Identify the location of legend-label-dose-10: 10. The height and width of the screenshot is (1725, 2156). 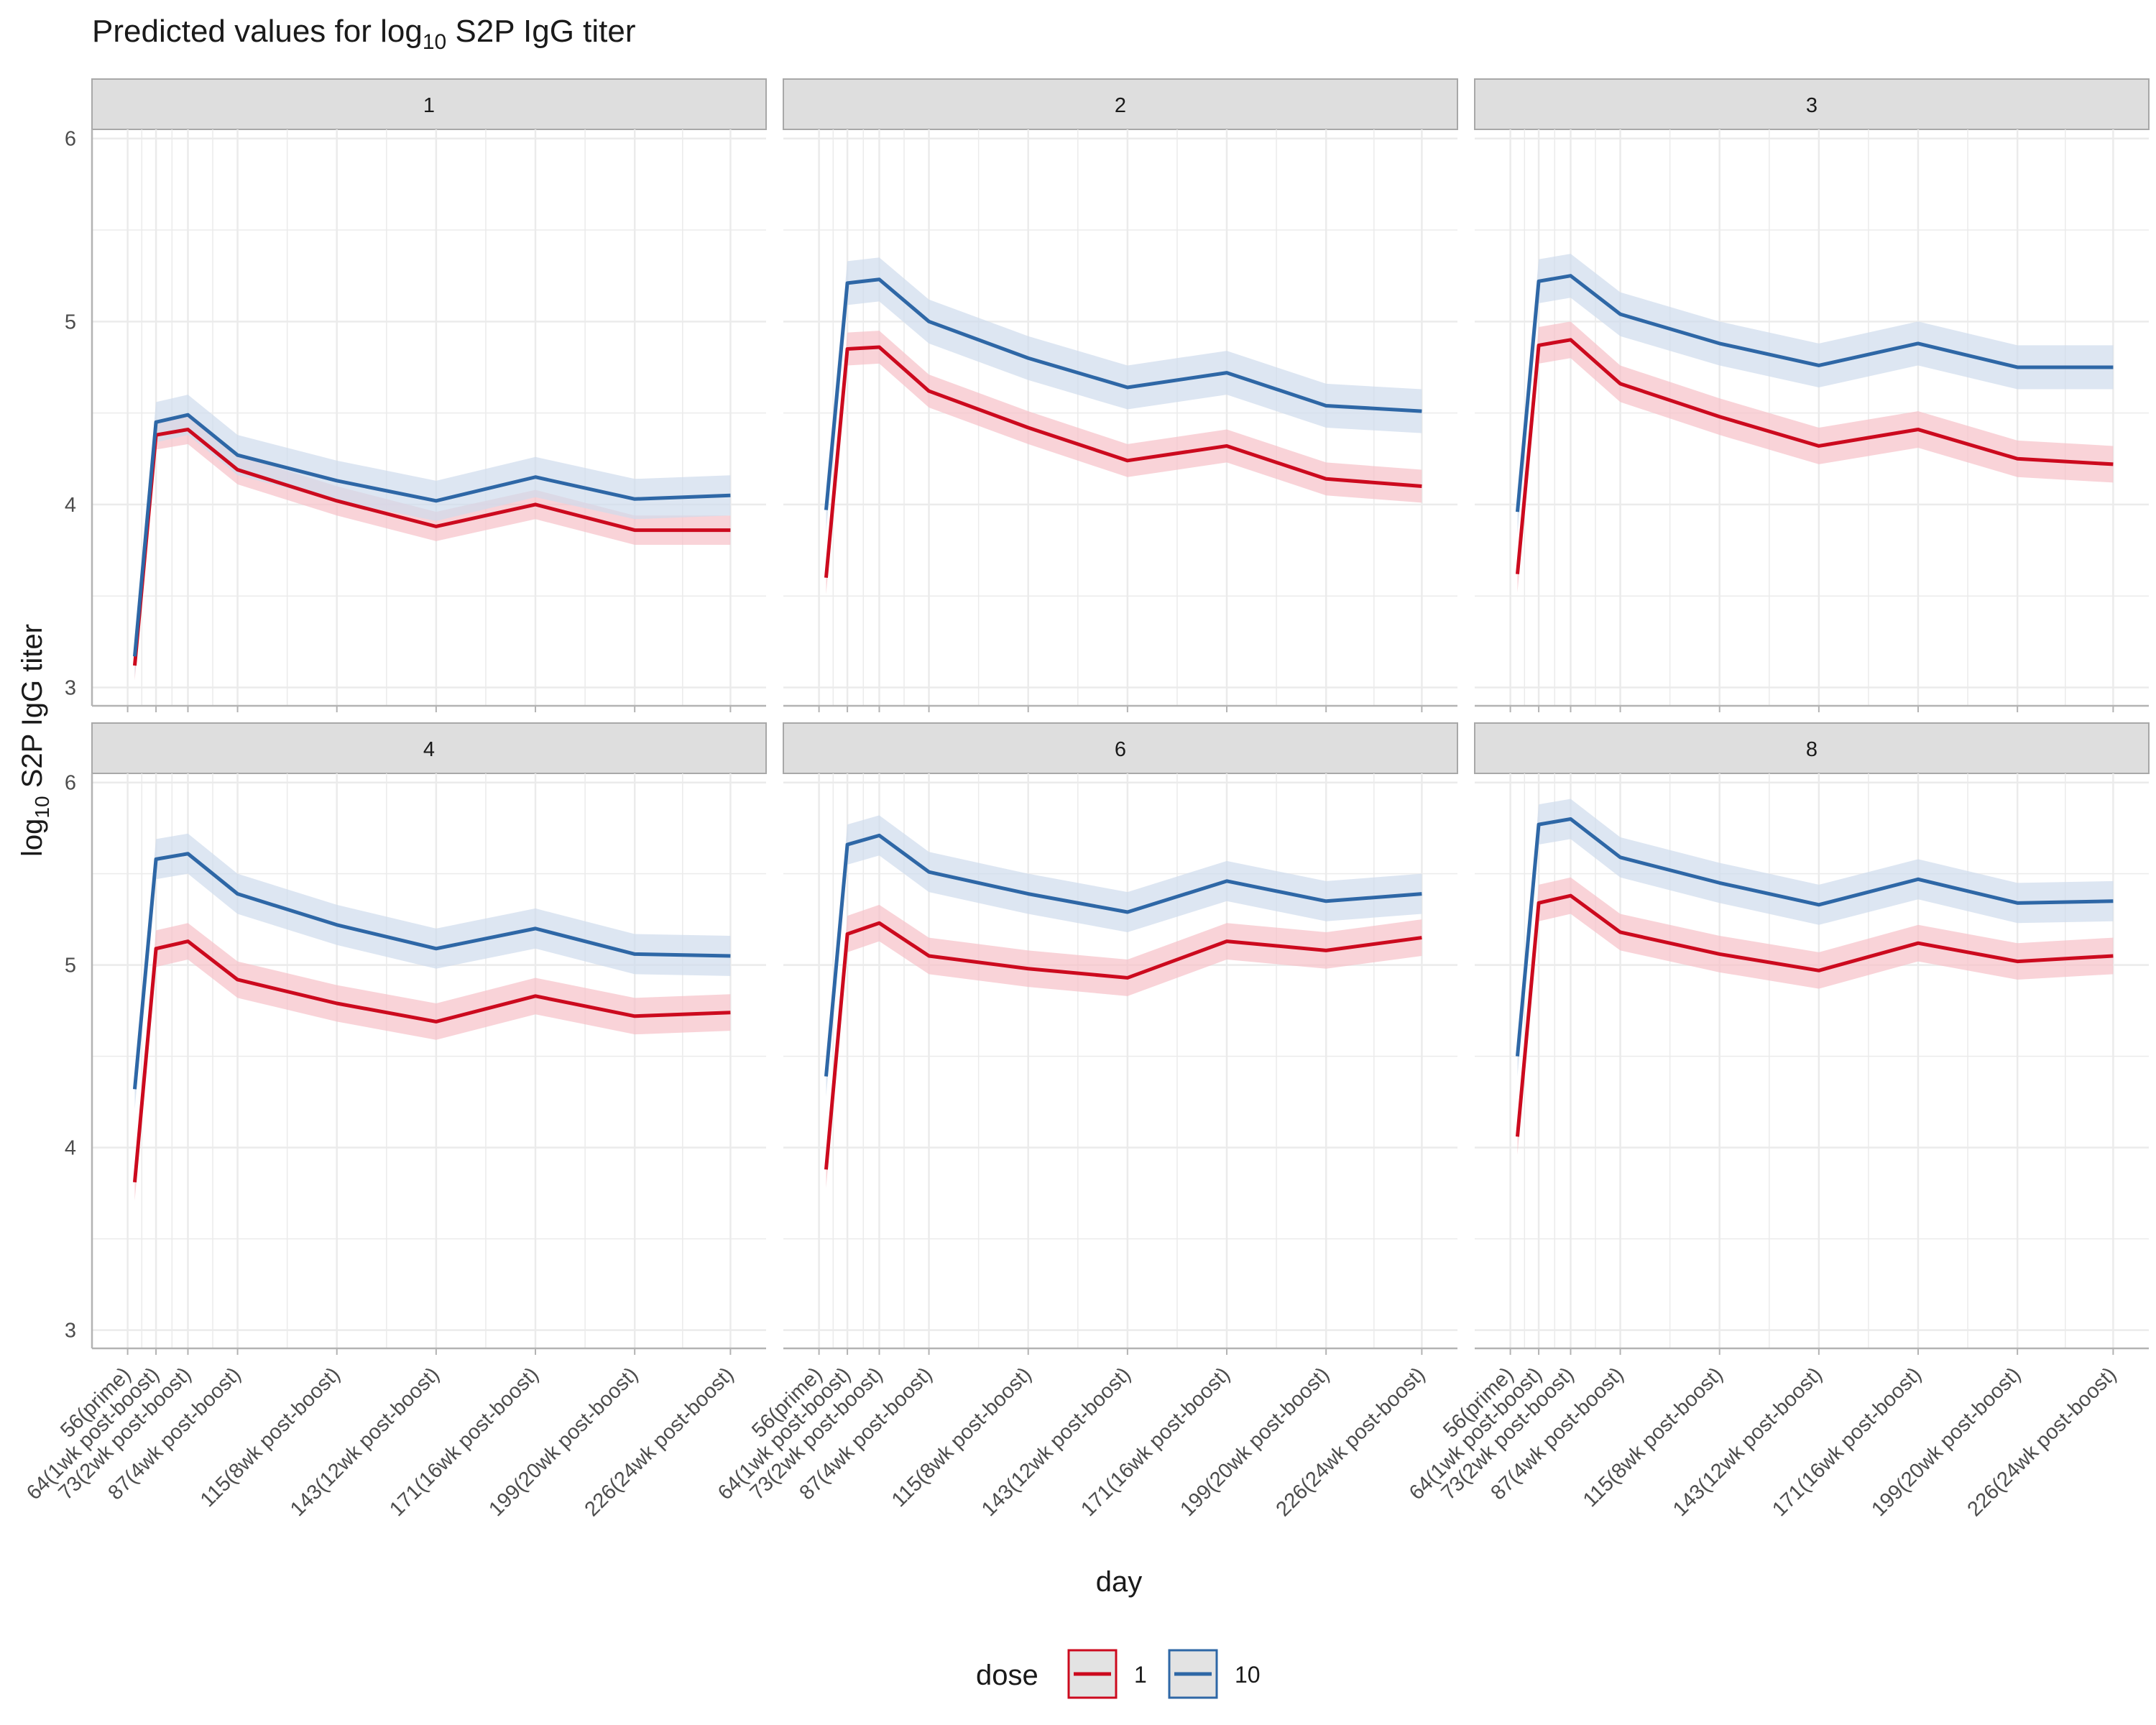
(1248, 1675).